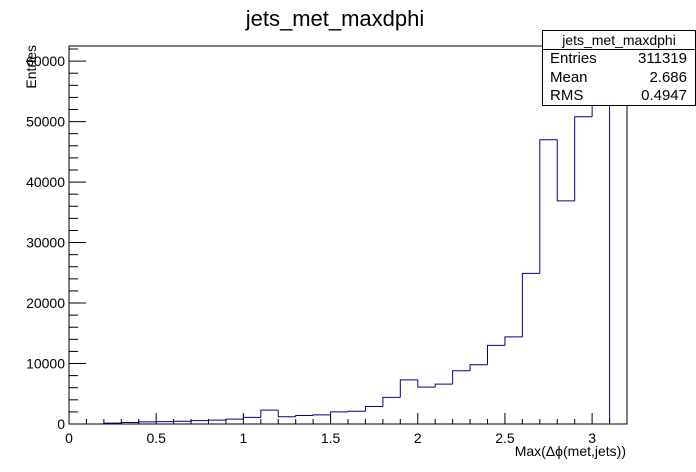 The height and width of the screenshot is (472, 696). I want to click on y-tick-label: 50000, so click(45, 122).